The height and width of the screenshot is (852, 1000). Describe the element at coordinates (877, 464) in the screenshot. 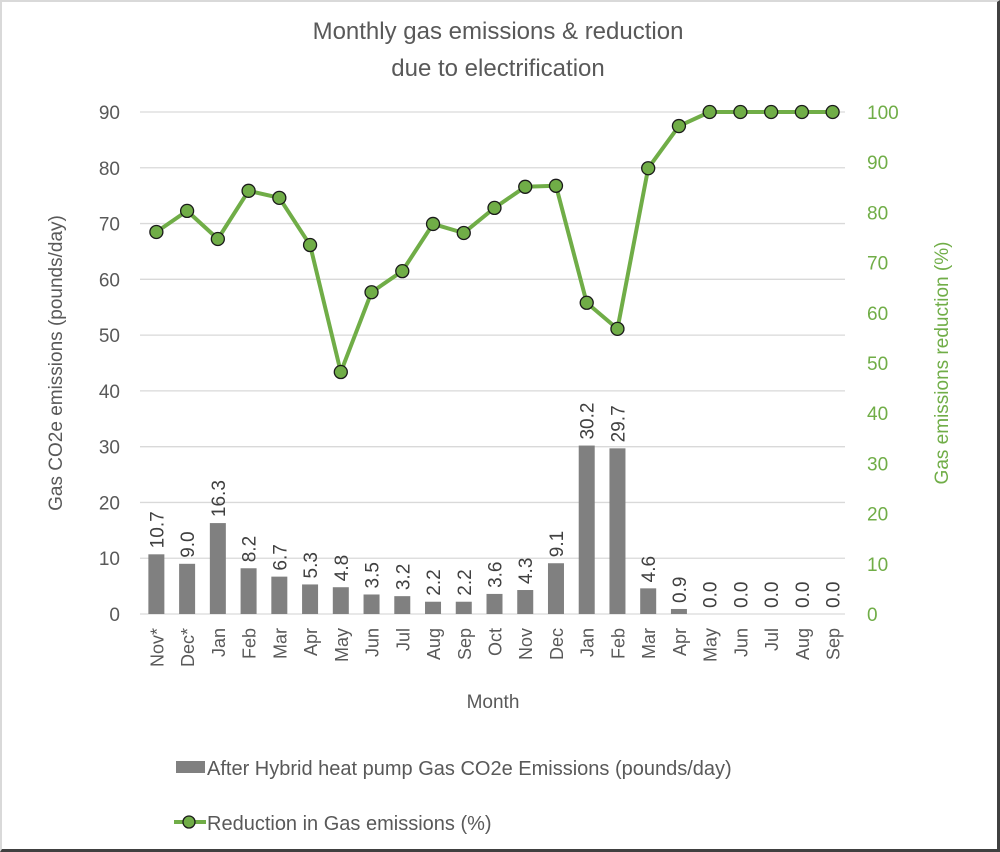

I see `right-tick-label: 30` at that location.